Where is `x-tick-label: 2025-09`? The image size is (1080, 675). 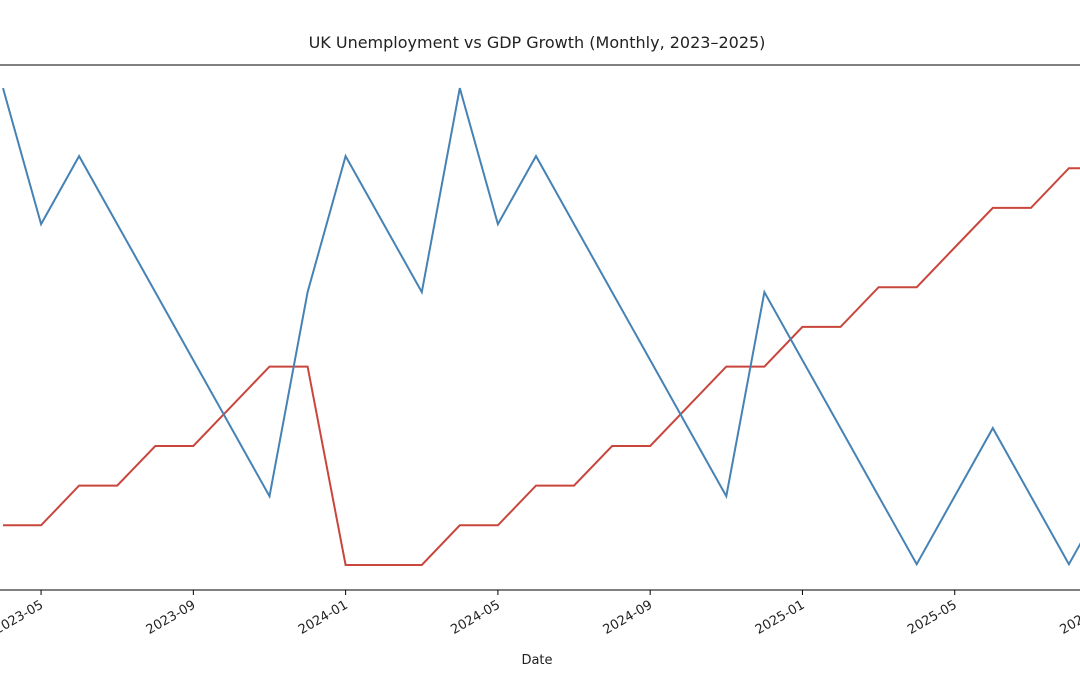
x-tick-label: 2025-09 is located at coordinates (1068, 618).